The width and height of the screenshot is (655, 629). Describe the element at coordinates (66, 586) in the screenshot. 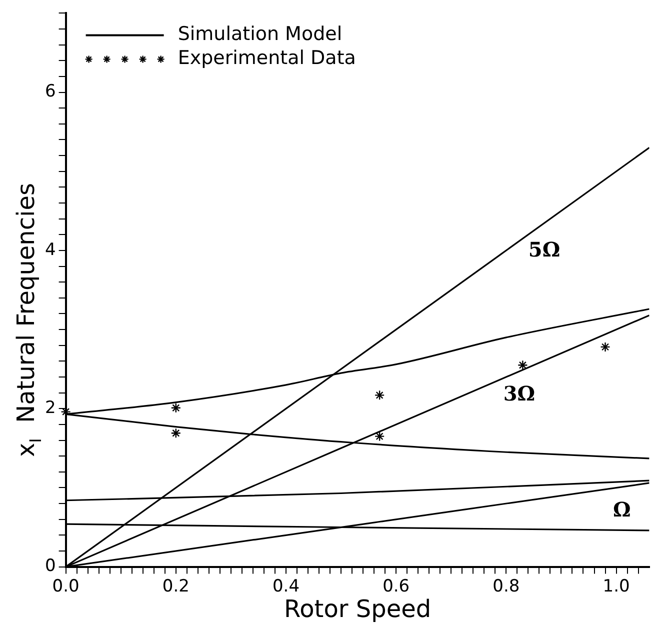

I see `x-tick-label: 0.0` at that location.